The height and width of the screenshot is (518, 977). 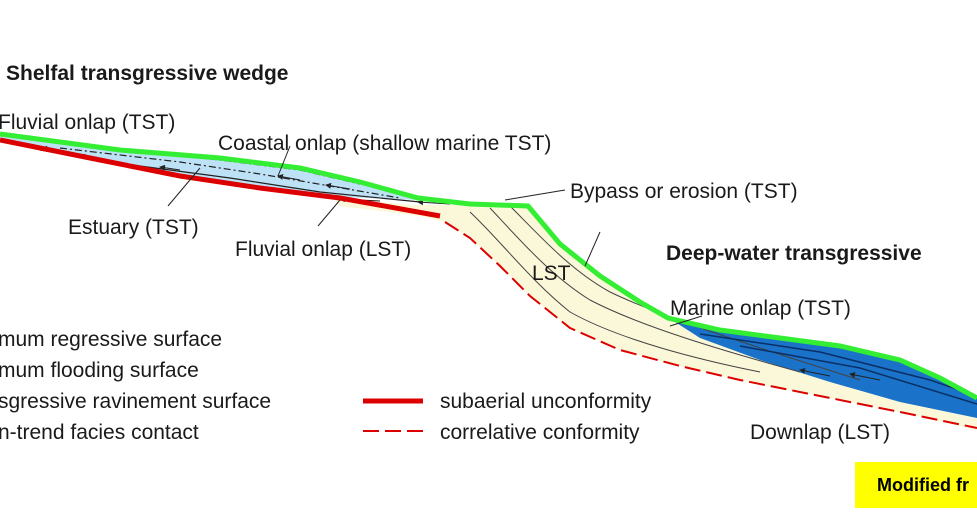 I want to click on legend-ravinement-surface: sgressive ravinement surface, so click(x=135, y=401).